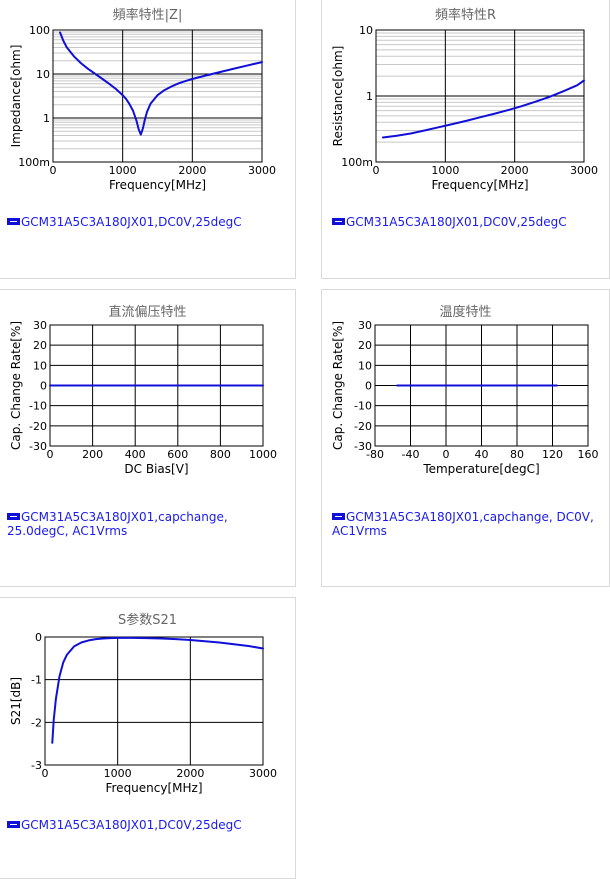  I want to click on x-tick-label: 120, so click(552, 454).